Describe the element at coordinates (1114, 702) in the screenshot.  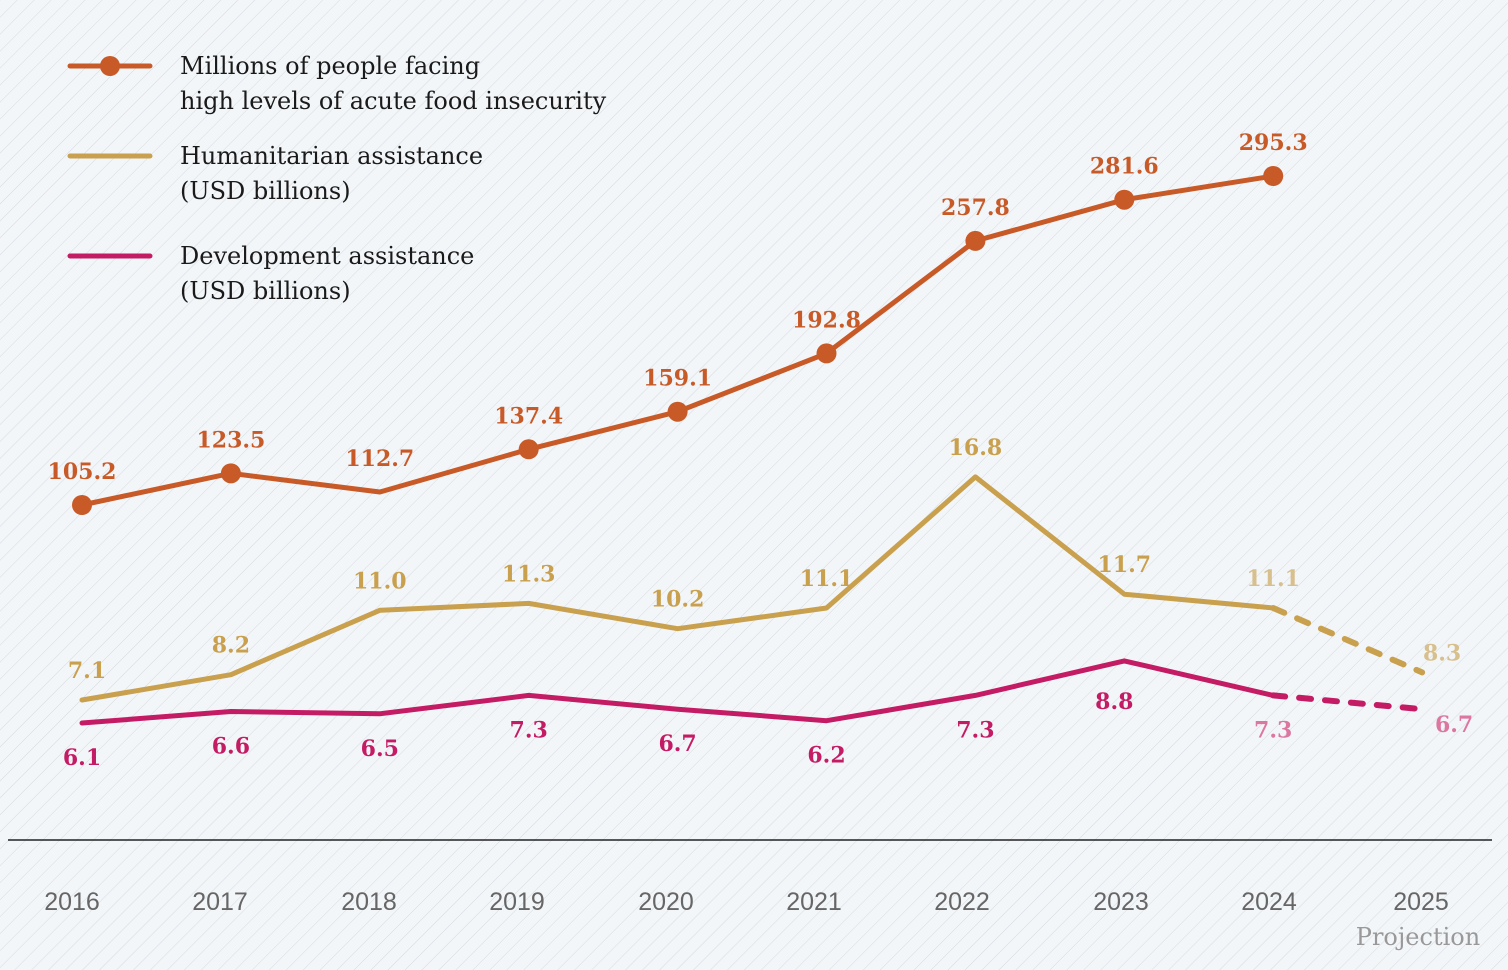
I see `data-label: 8.8` at that location.